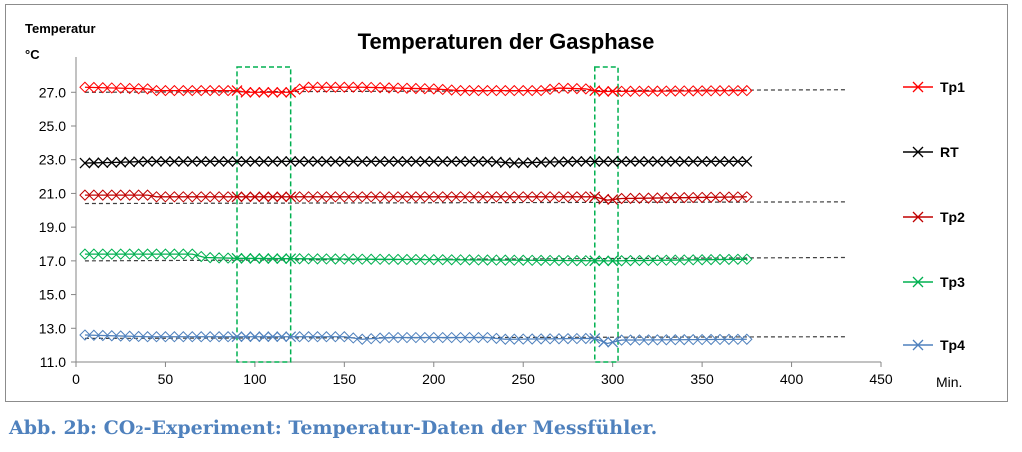 The image size is (1022, 452). Describe the element at coordinates (606, 214) in the screenshot. I see `highlight-box` at that location.